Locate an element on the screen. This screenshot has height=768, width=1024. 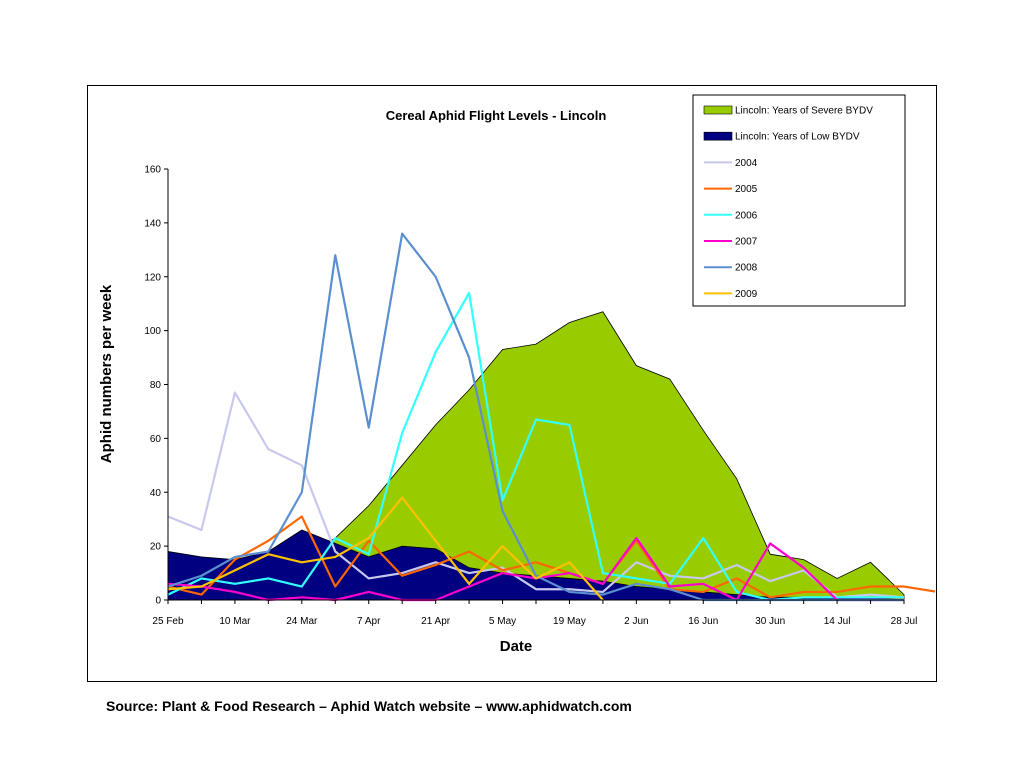
x-tick-label: 19 May is located at coordinates (569, 621).